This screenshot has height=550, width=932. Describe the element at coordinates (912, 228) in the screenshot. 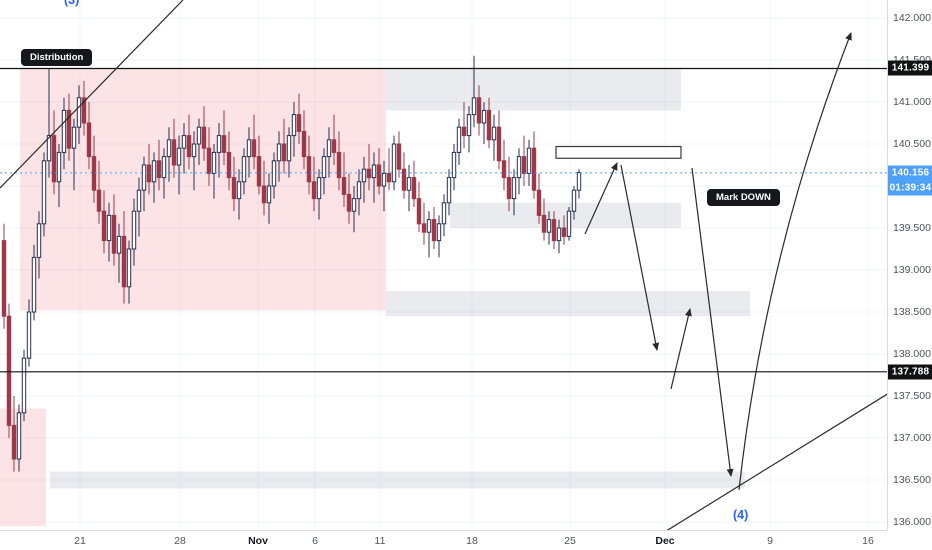

I see `price-tick-label: 139.500` at that location.